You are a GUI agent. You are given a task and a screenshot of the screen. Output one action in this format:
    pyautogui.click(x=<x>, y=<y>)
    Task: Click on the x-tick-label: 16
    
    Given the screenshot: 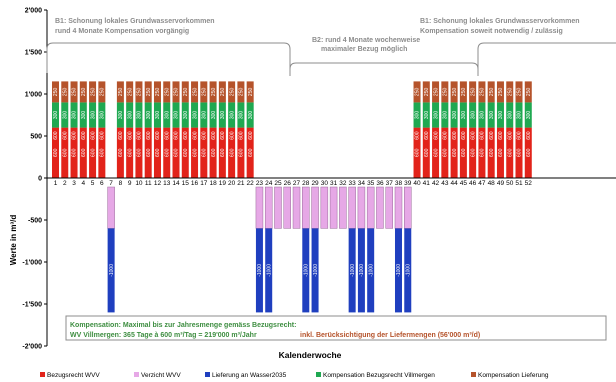 What is the action you would take?
    pyautogui.click(x=195, y=183)
    